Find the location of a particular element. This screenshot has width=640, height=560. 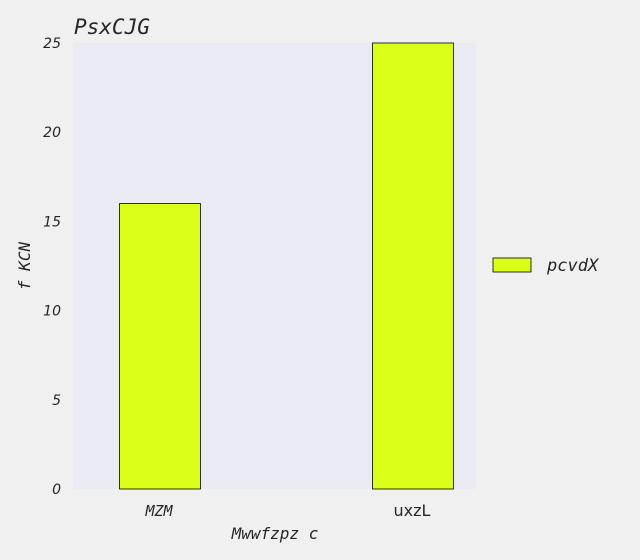

y-tick-label: 10 is located at coordinates (52, 312).